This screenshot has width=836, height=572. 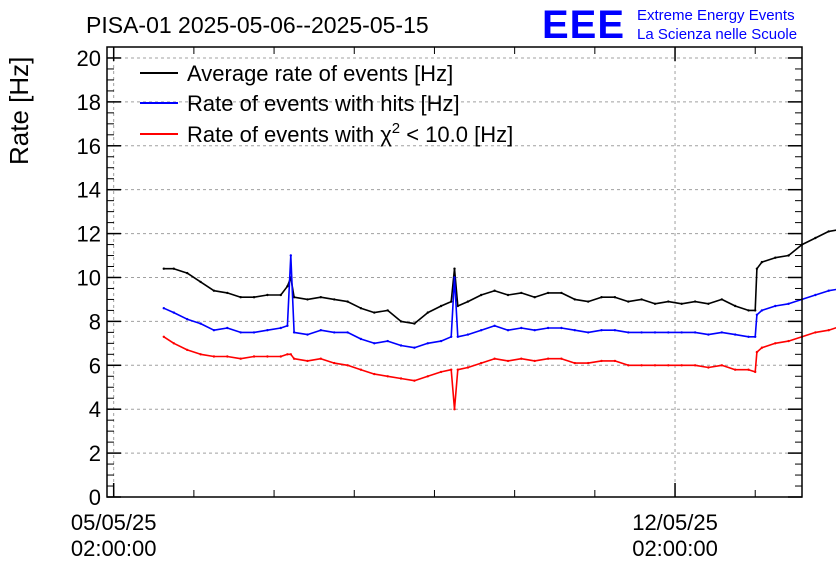 I want to click on legend-label-text: Rate of events with hits [Hz], so click(x=323, y=103).